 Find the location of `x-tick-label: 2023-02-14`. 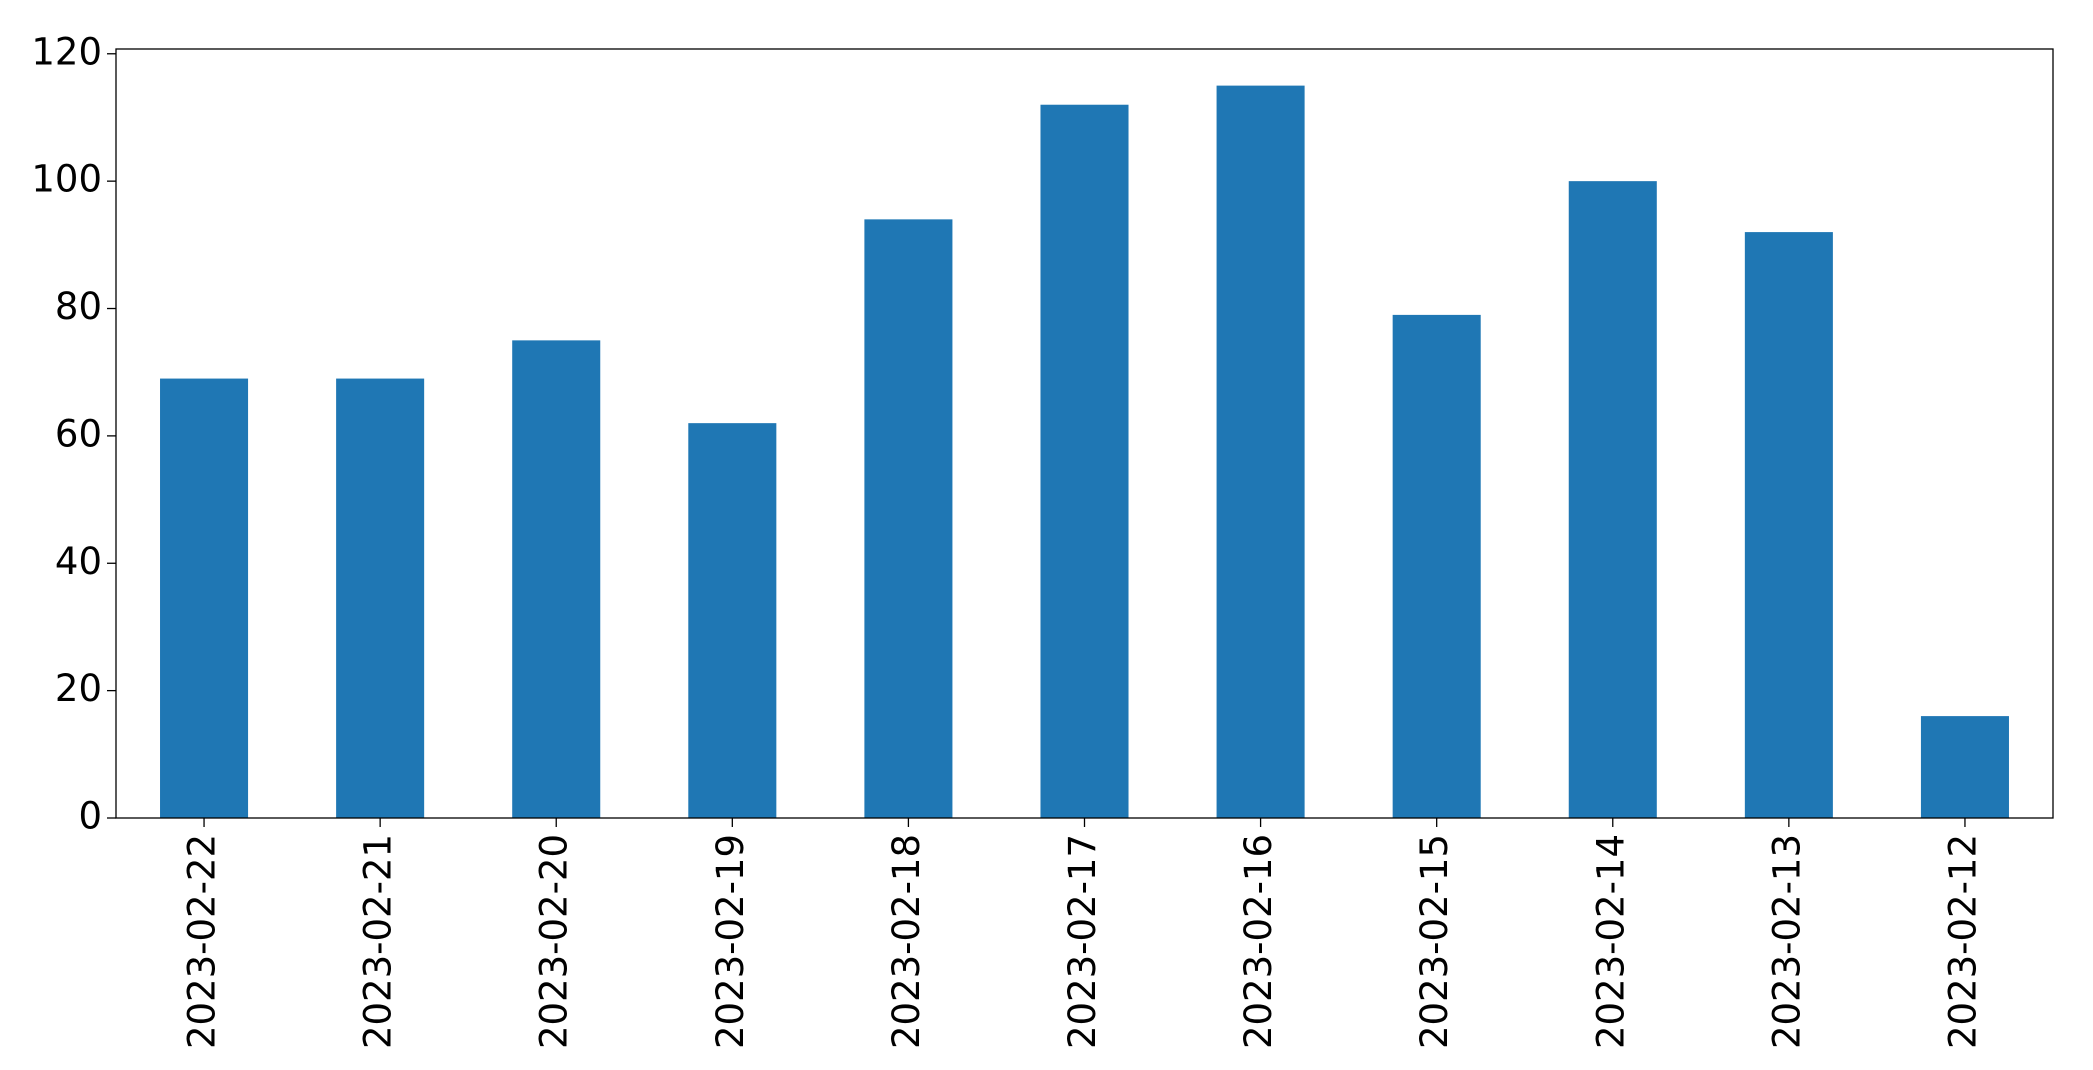

x-tick-label: 2023-02-14 is located at coordinates (1610, 941).